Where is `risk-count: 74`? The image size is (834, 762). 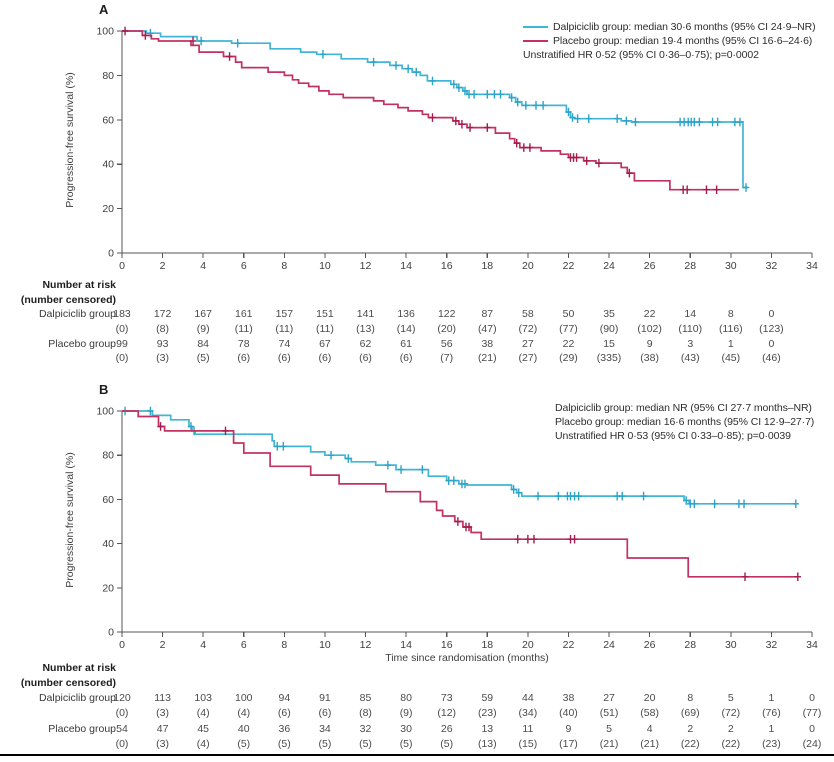
risk-count: 74 is located at coordinates (284, 344).